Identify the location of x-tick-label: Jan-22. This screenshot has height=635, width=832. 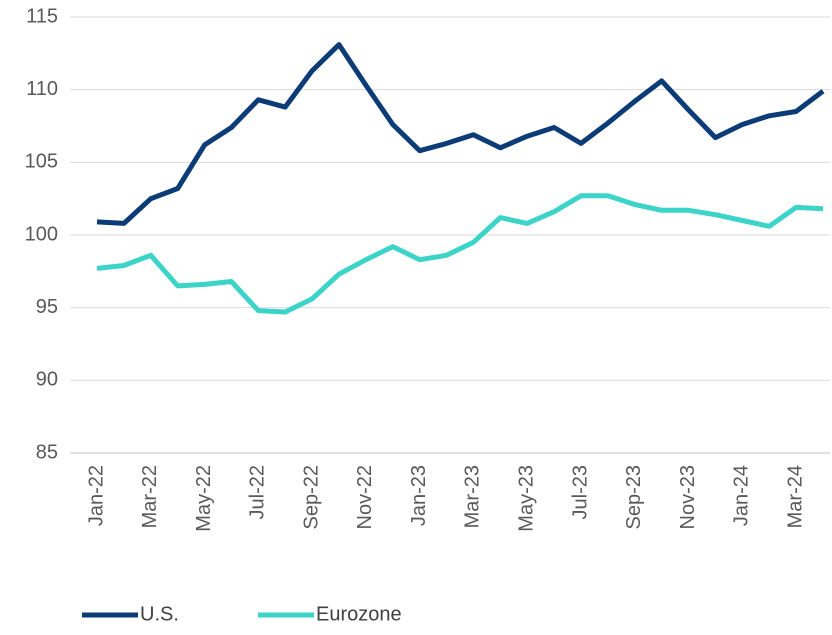
(96, 495).